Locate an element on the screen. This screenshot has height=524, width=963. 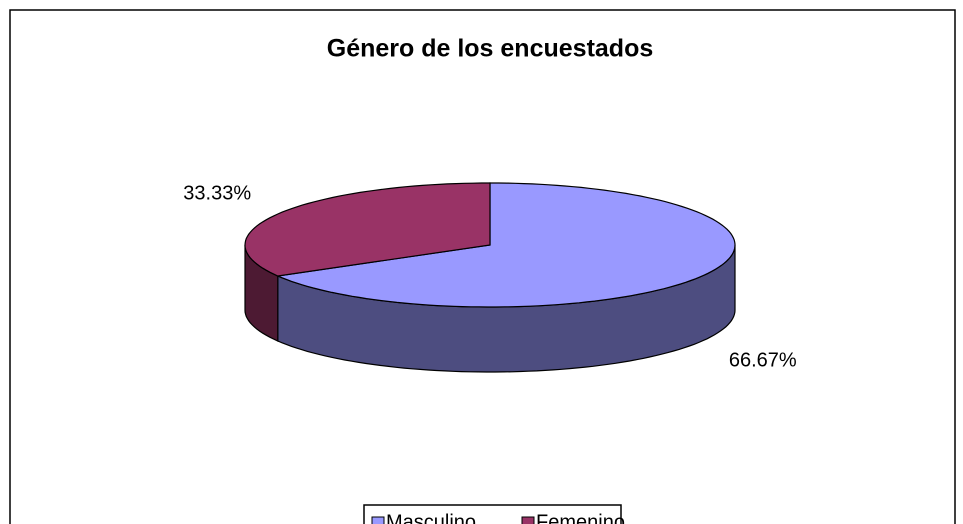
legend-label: Femenino is located at coordinates (580, 517).